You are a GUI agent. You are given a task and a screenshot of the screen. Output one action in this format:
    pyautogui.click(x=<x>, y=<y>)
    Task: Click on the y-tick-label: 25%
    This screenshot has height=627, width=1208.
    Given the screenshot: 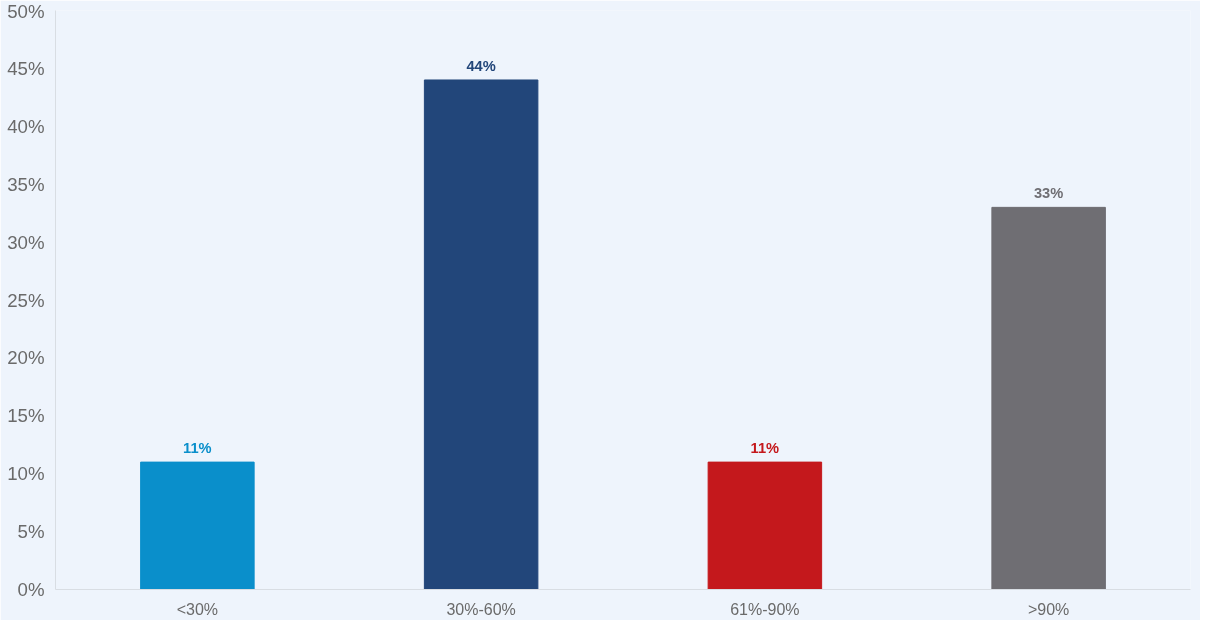 What is the action you would take?
    pyautogui.click(x=26, y=300)
    